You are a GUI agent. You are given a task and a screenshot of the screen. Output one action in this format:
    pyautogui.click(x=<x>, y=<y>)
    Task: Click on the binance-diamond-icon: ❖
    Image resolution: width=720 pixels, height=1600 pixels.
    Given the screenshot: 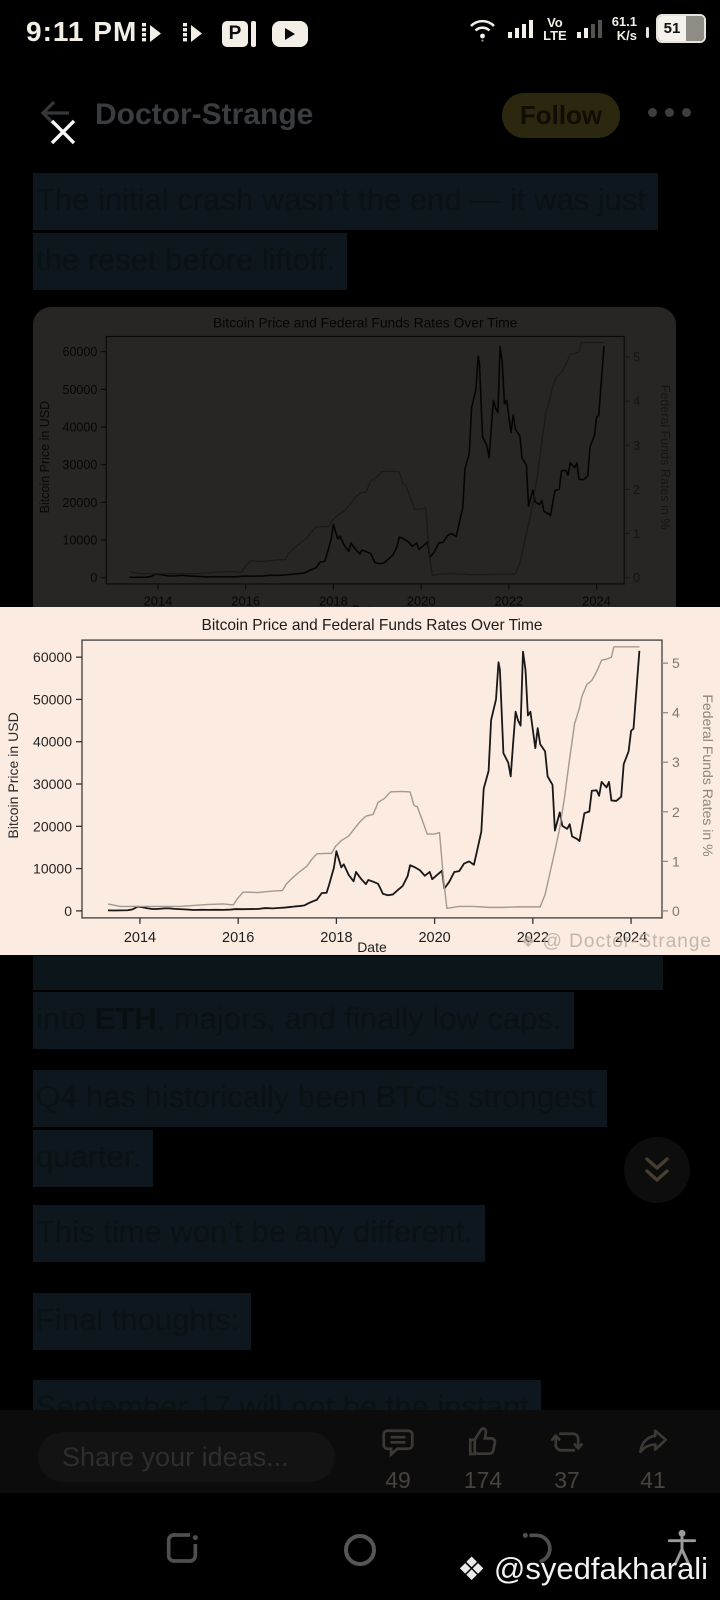 What is the action you would take?
    pyautogui.click(x=471, y=1569)
    